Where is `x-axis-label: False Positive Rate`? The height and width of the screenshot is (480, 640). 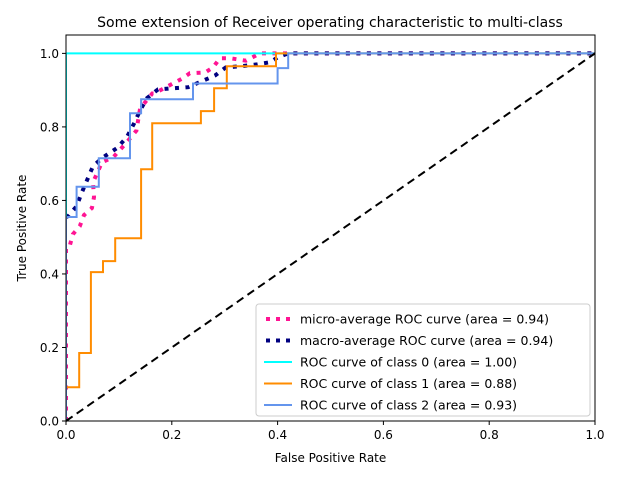
x-axis-label: False Positive Rate is located at coordinates (331, 458).